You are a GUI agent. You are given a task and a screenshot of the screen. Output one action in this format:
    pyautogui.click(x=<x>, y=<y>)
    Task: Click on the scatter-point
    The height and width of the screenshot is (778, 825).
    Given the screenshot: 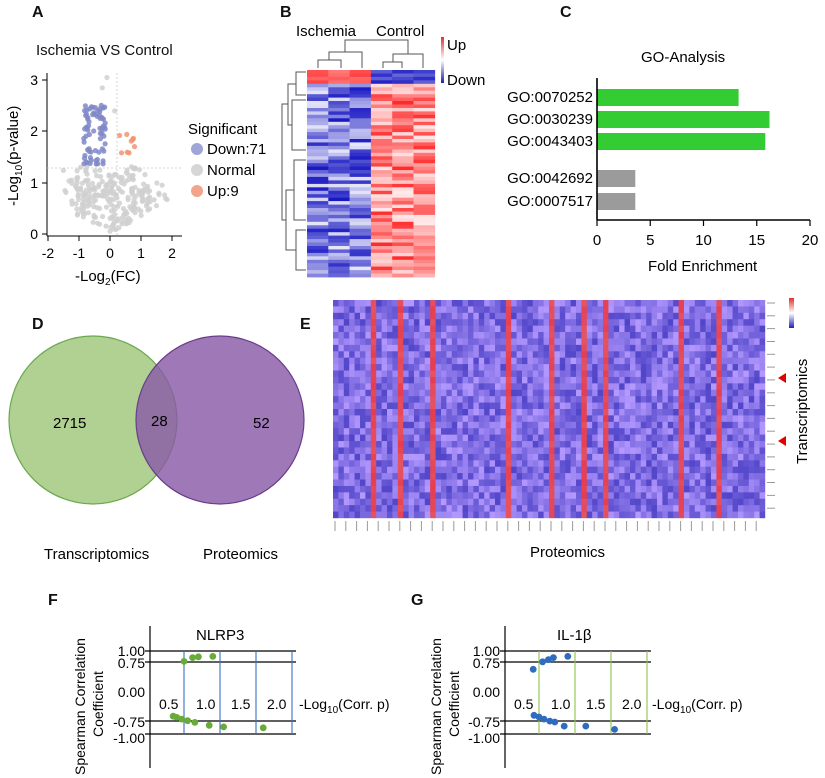 What is the action you would take?
    pyautogui.click(x=544, y=719)
    